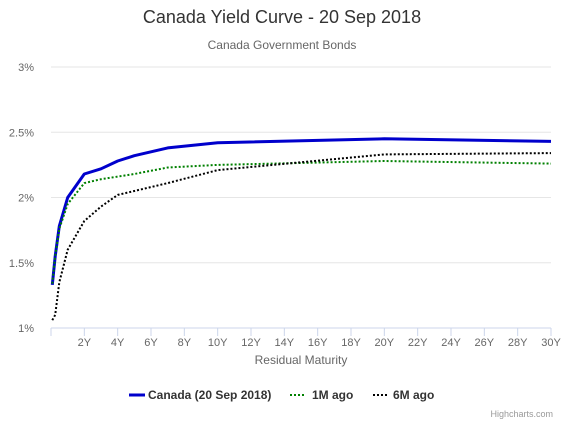 The width and height of the screenshot is (565, 423). I want to click on y-tick-label: 2%, so click(26, 199).